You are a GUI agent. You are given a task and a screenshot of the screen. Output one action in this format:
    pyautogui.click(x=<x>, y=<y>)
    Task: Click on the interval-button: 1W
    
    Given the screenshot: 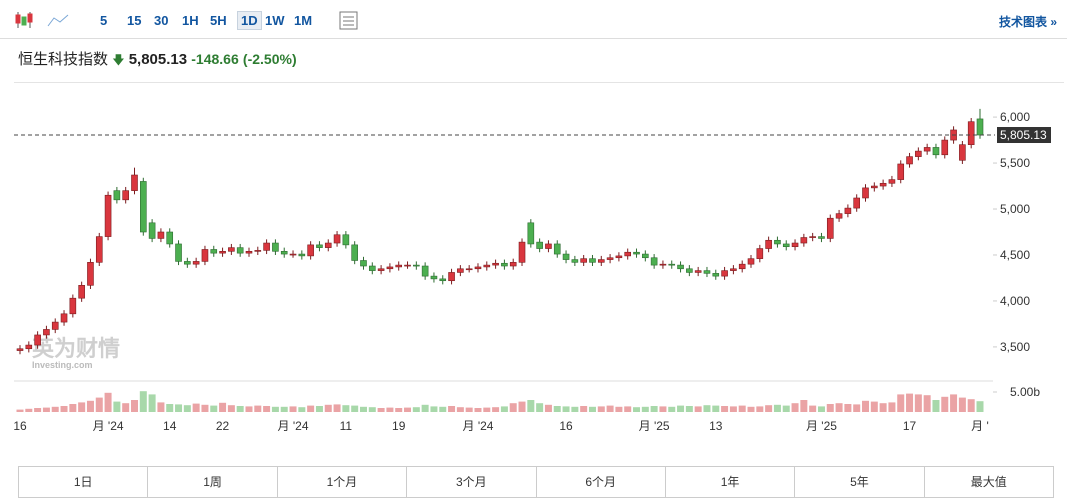 What is the action you would take?
    pyautogui.click(x=275, y=20)
    